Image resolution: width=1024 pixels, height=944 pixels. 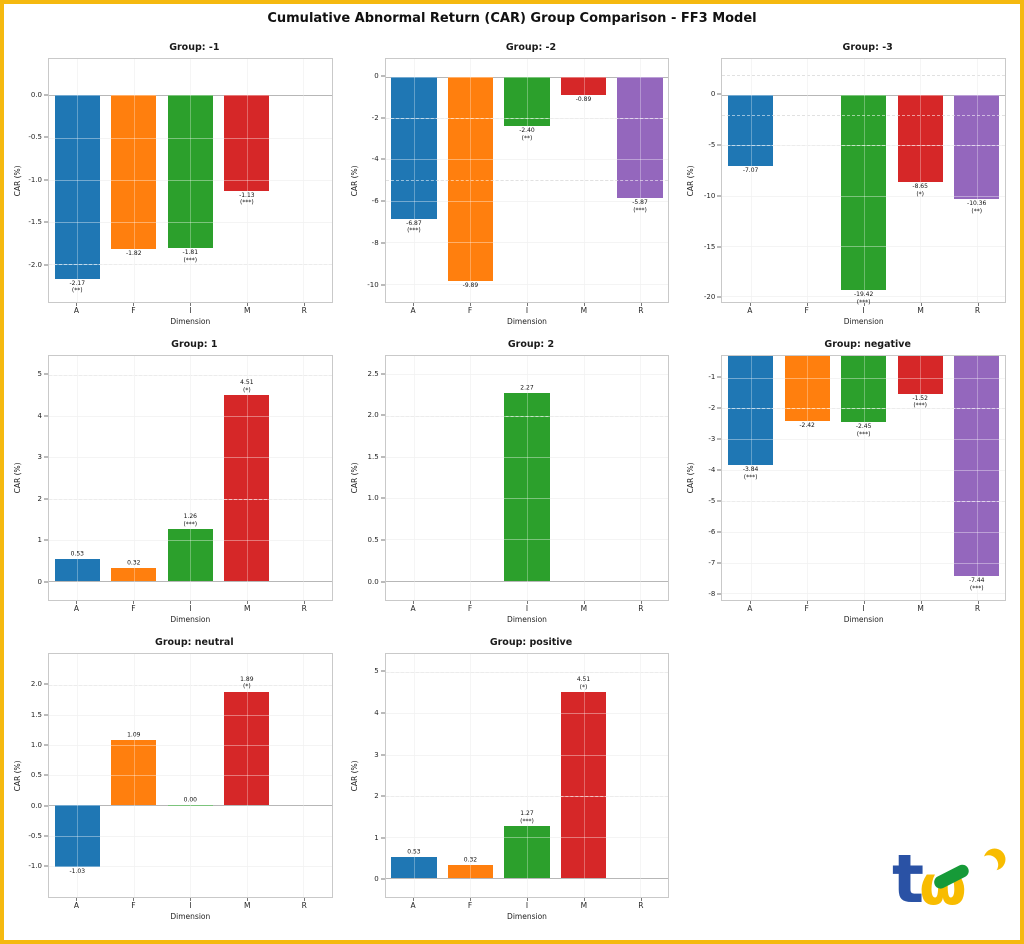 I want to click on x-tick-label: R, so click(x=641, y=608).